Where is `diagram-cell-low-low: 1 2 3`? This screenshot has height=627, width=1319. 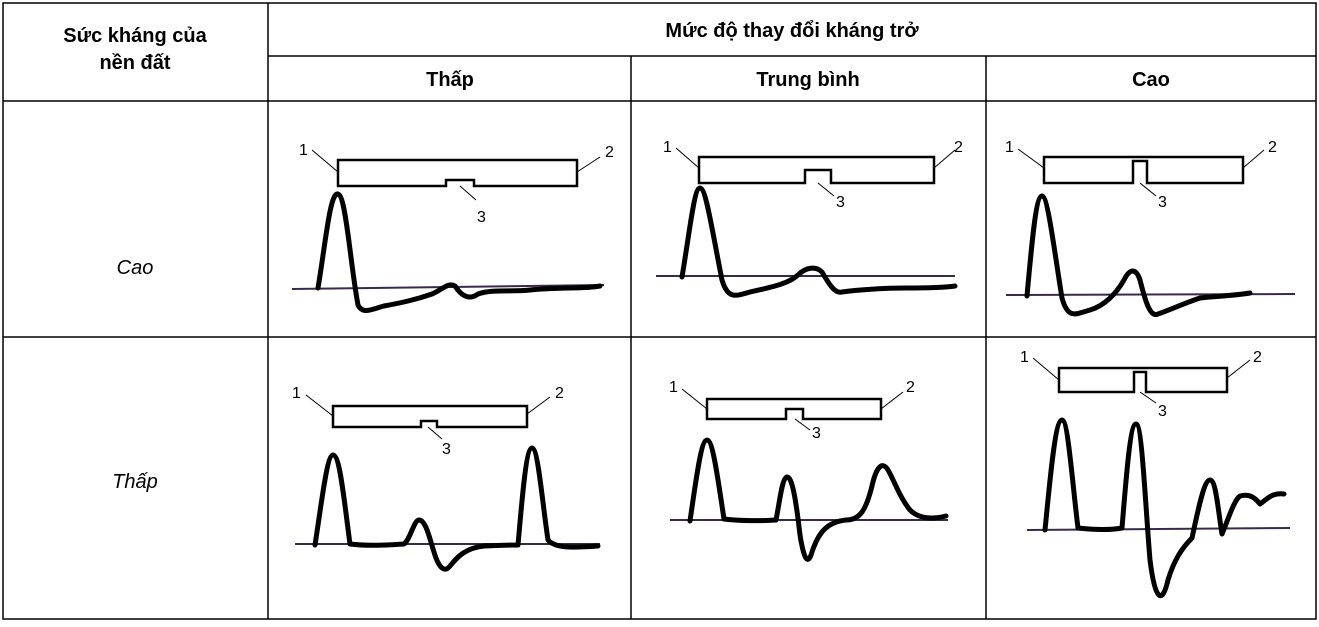 diagram-cell-low-low: 1 2 3 is located at coordinates (446, 478).